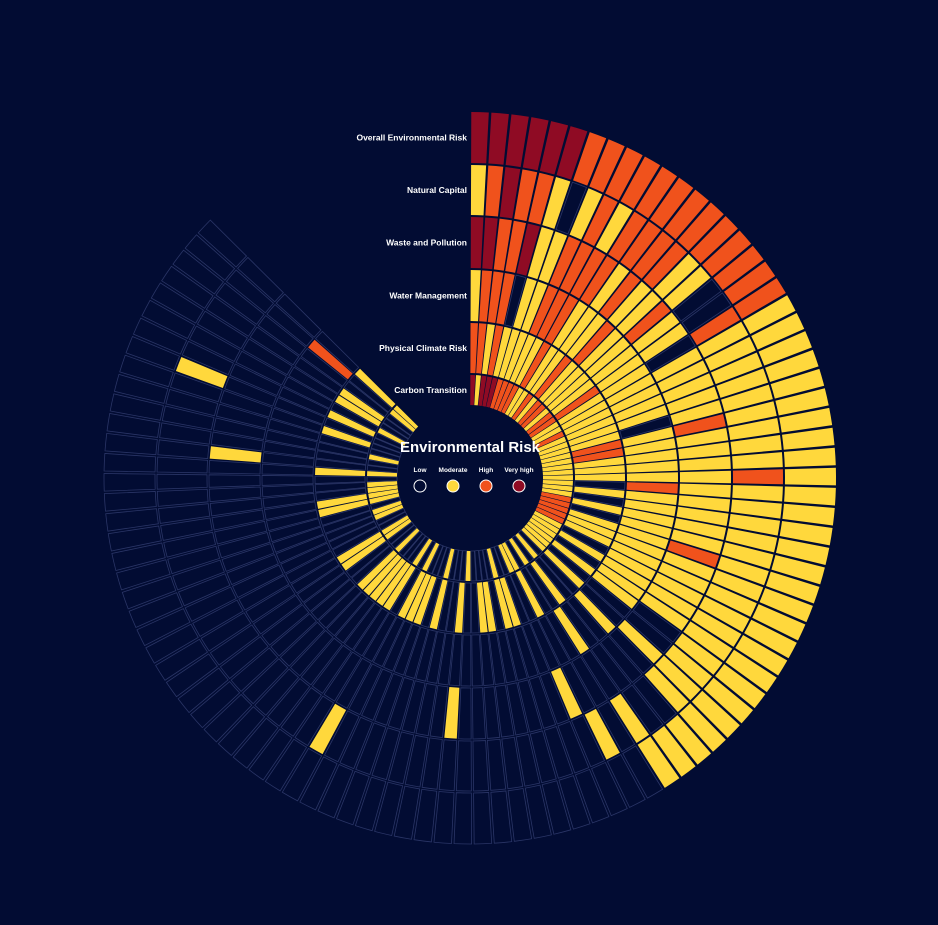 This screenshot has height=925, width=938. I want to click on legend: Low Moderate High Very high, so click(473, 480).